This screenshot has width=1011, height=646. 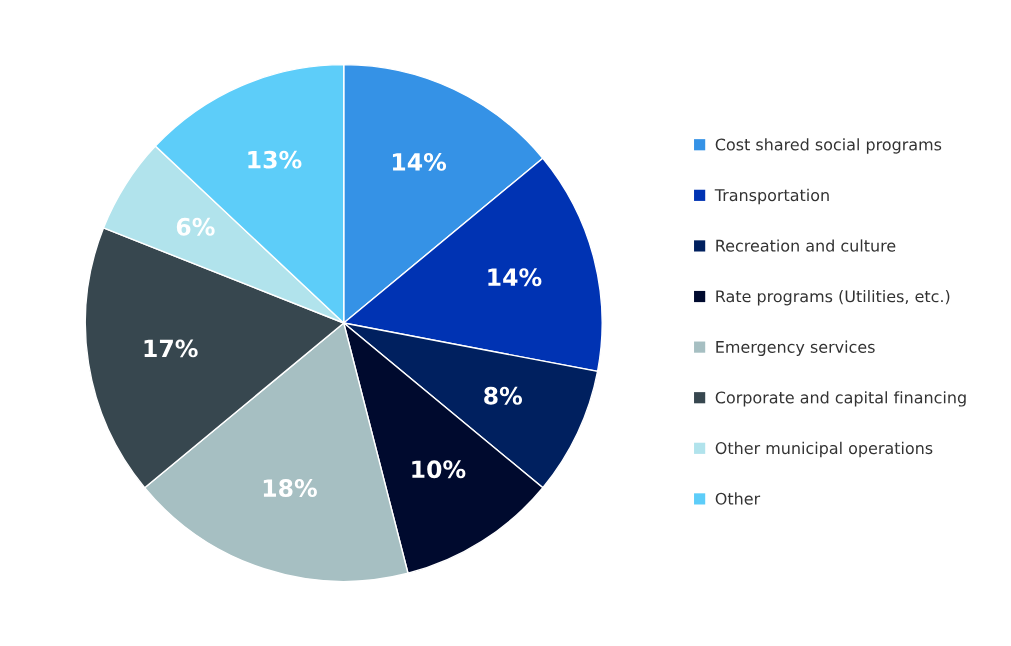 I want to click on legend-label: Emergency services, so click(x=795, y=348).